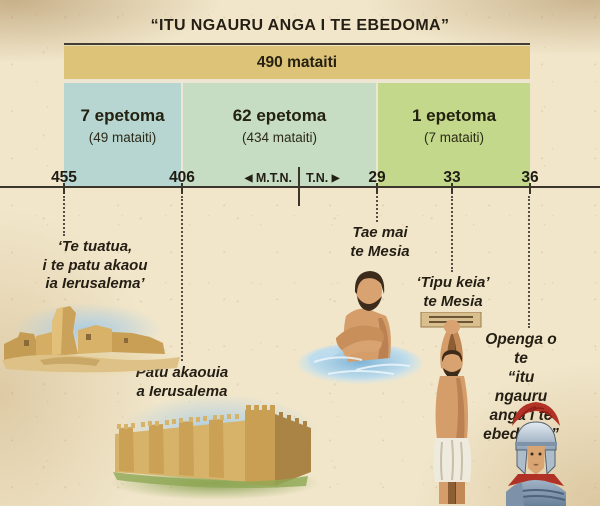 This screenshot has height=506, width=600. I want to click on left-arrow-icon: ◀, so click(248, 178).